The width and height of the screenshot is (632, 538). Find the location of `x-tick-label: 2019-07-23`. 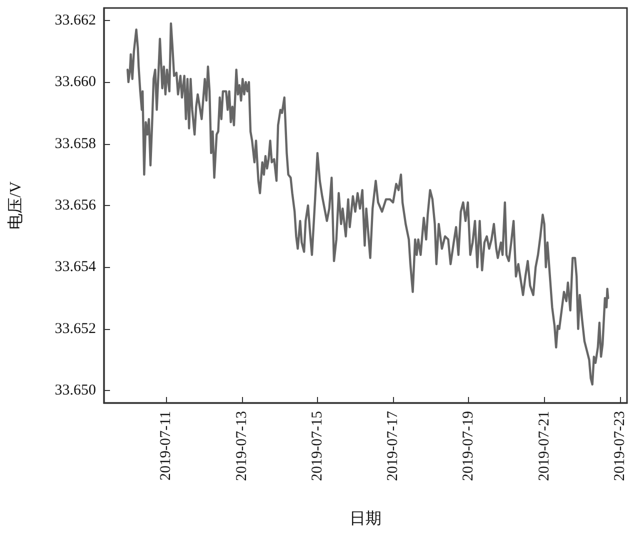

x-tick-label: 2019-07-23 is located at coordinates (620, 446).